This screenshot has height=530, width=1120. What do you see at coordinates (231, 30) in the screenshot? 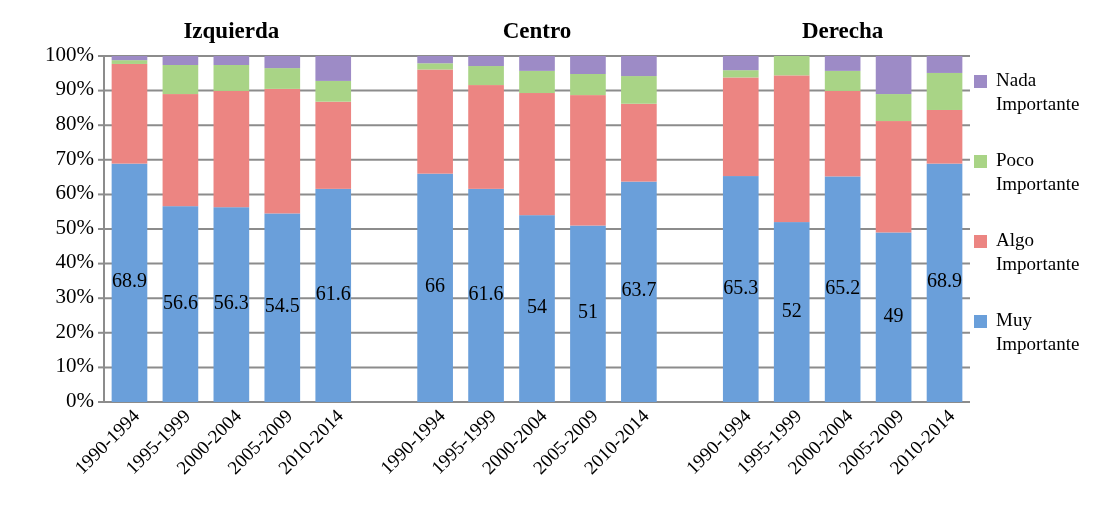
I see `text: Izquierda` at bounding box center [231, 30].